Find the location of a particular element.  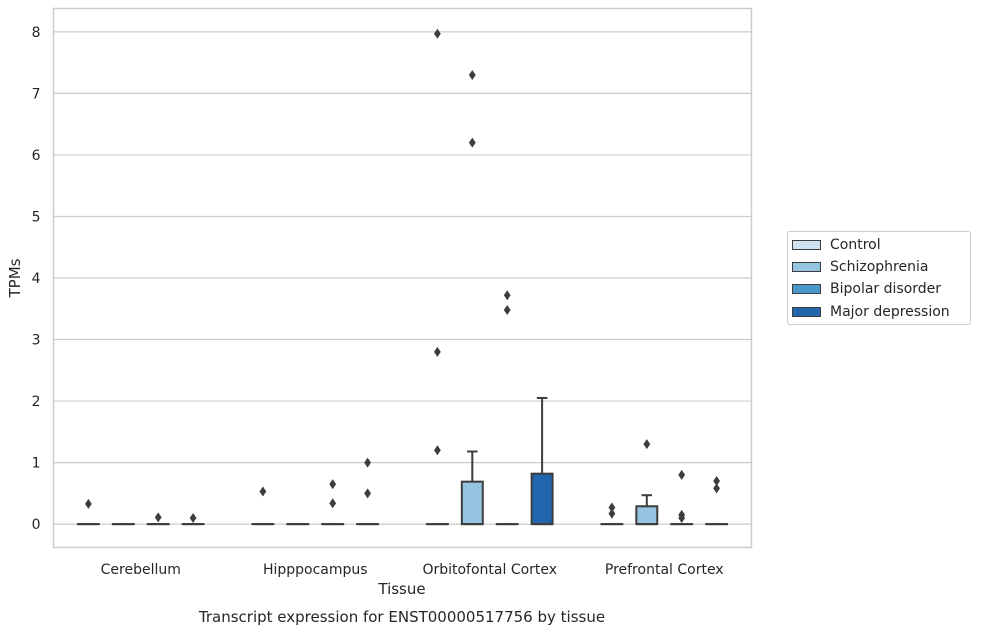

y-tick-labels: 0 1 2 3 4 5 6 7 8 is located at coordinates (36, 279).